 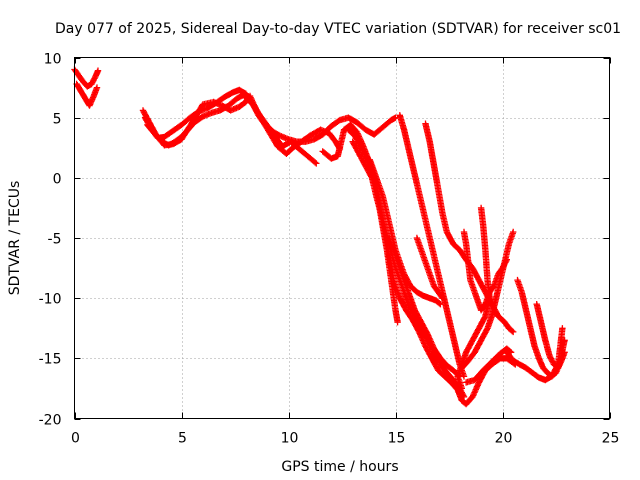 I want to click on y-axis-label: SDTVAR / TECUs, so click(x=15, y=238).